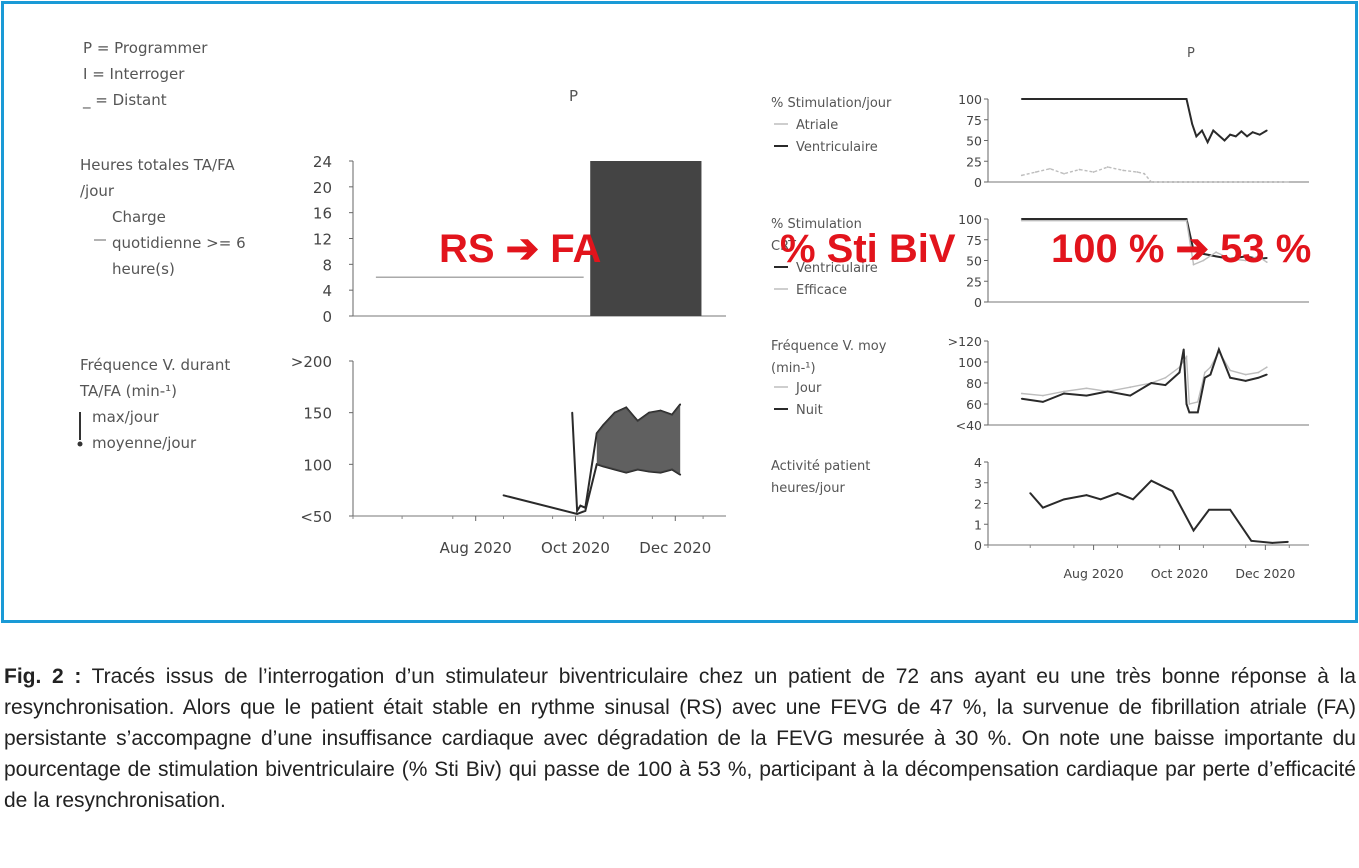 This screenshot has width=1359, height=868. What do you see at coordinates (978, 504) in the screenshot?
I see `activity-ytick-2: 2` at bounding box center [978, 504].